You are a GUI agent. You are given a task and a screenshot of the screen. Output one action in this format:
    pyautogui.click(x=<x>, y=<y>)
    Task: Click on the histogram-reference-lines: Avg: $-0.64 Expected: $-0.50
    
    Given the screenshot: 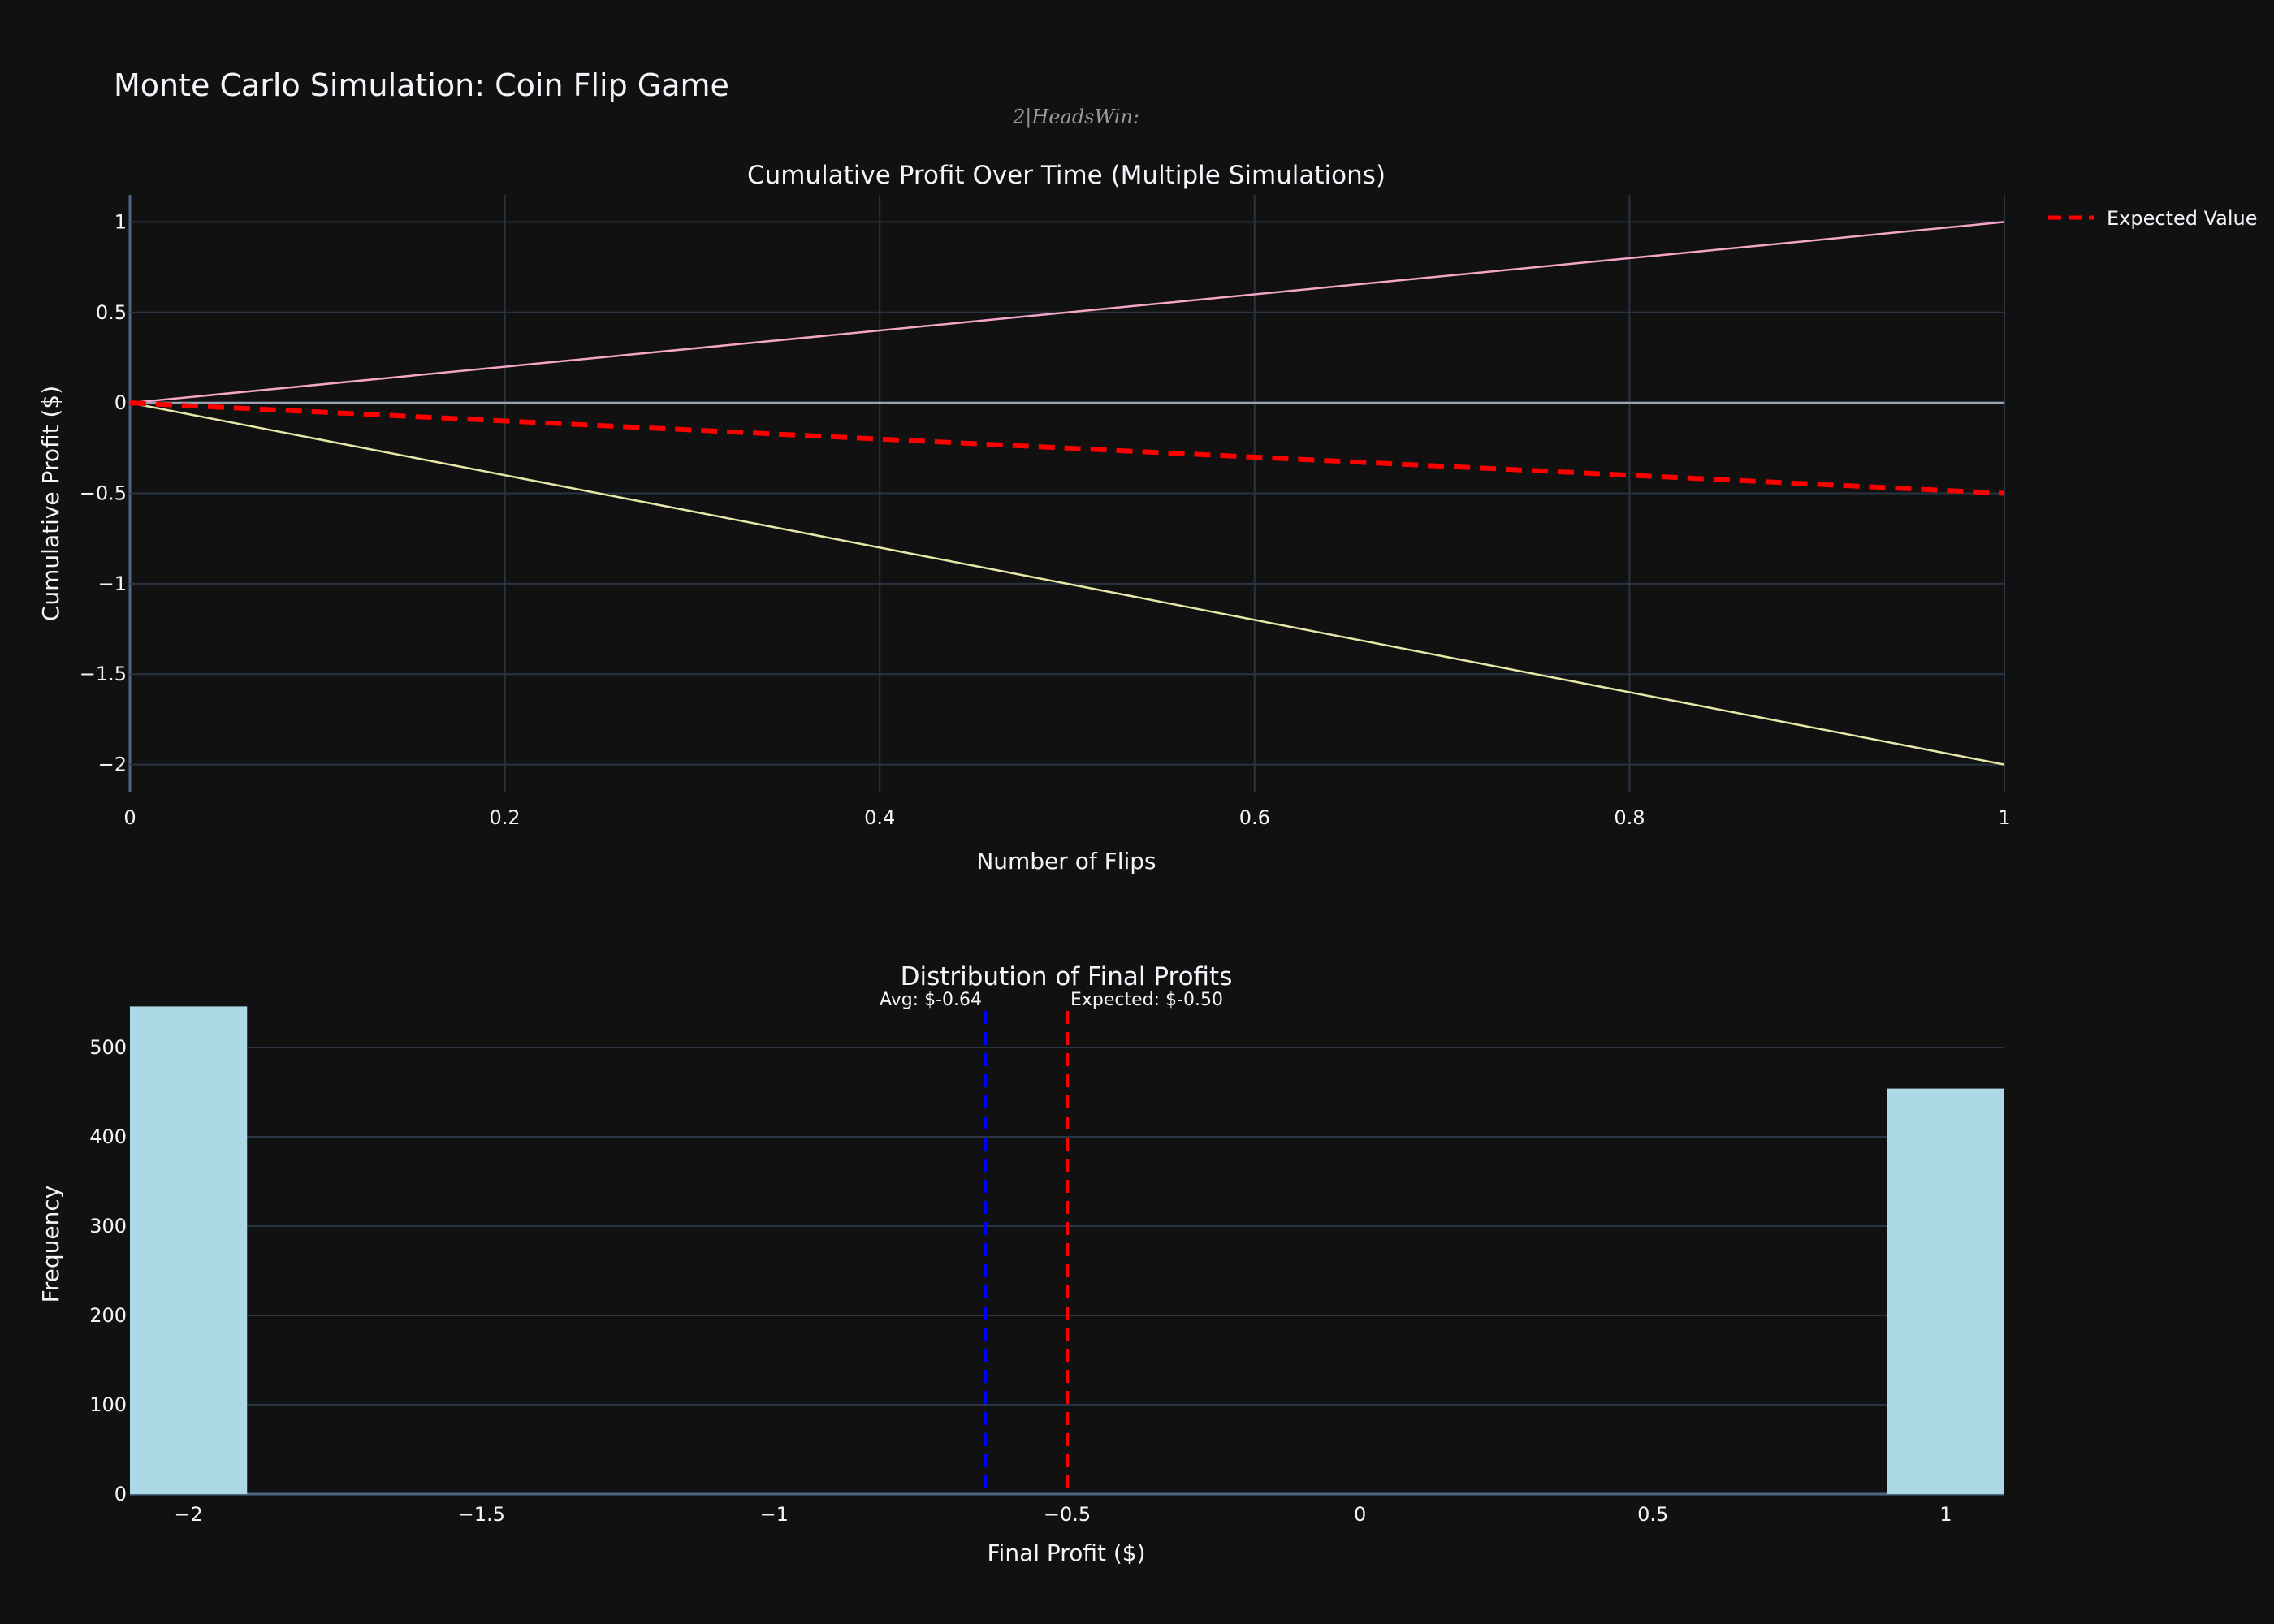 What is the action you would take?
    pyautogui.click(x=1051, y=1242)
    